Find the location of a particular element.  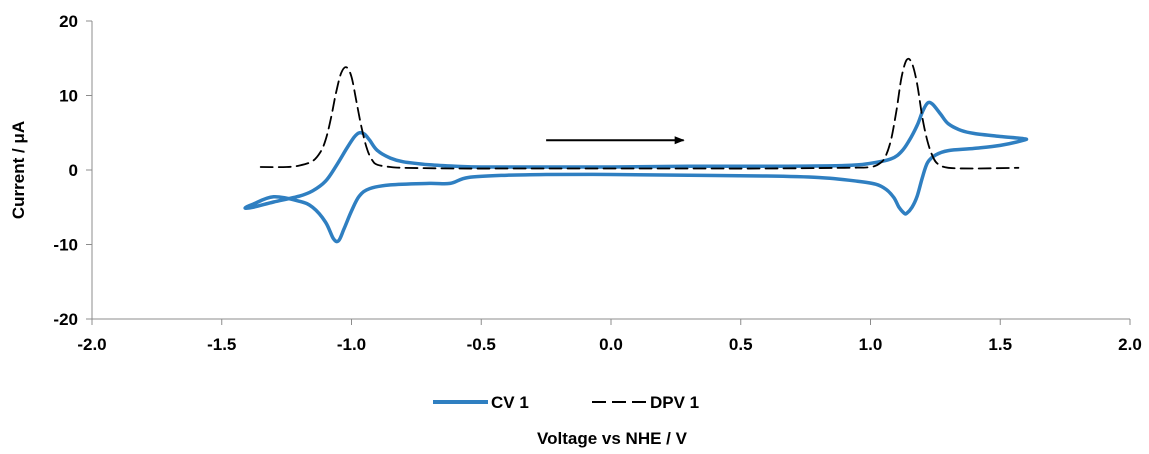

legend: CV 1 DPV 1 is located at coordinates (566, 402).